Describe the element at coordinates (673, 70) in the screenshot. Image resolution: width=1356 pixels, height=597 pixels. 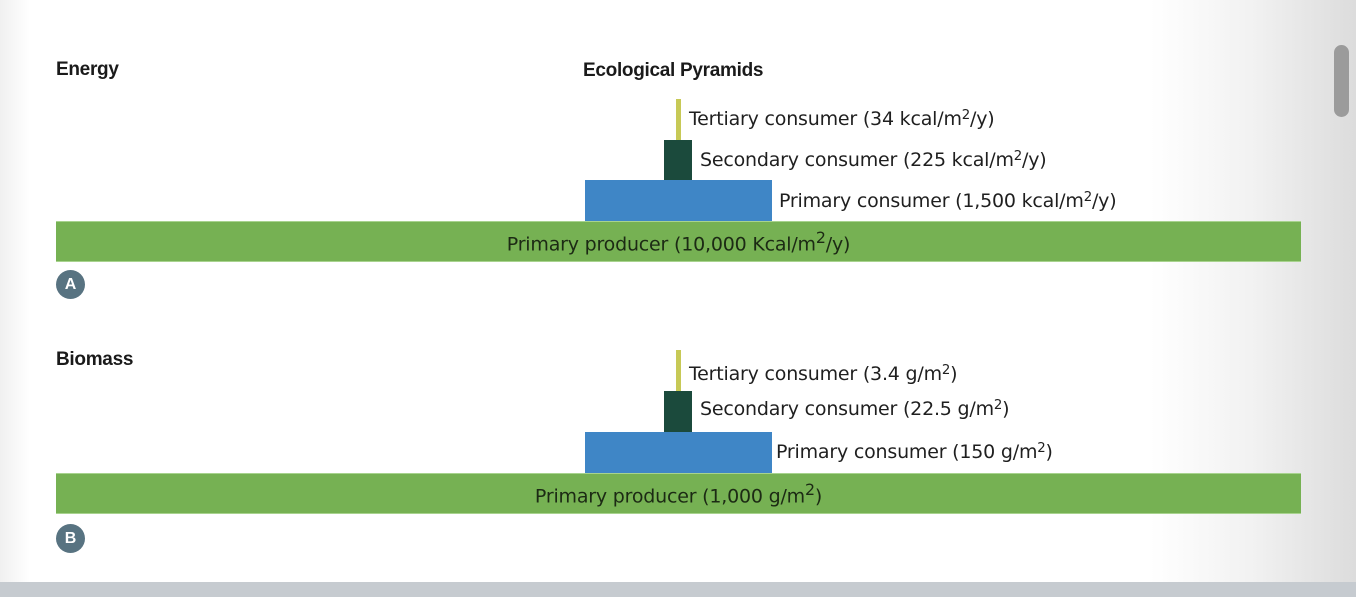
I see `diagram-title: Ecological Pyramids` at that location.